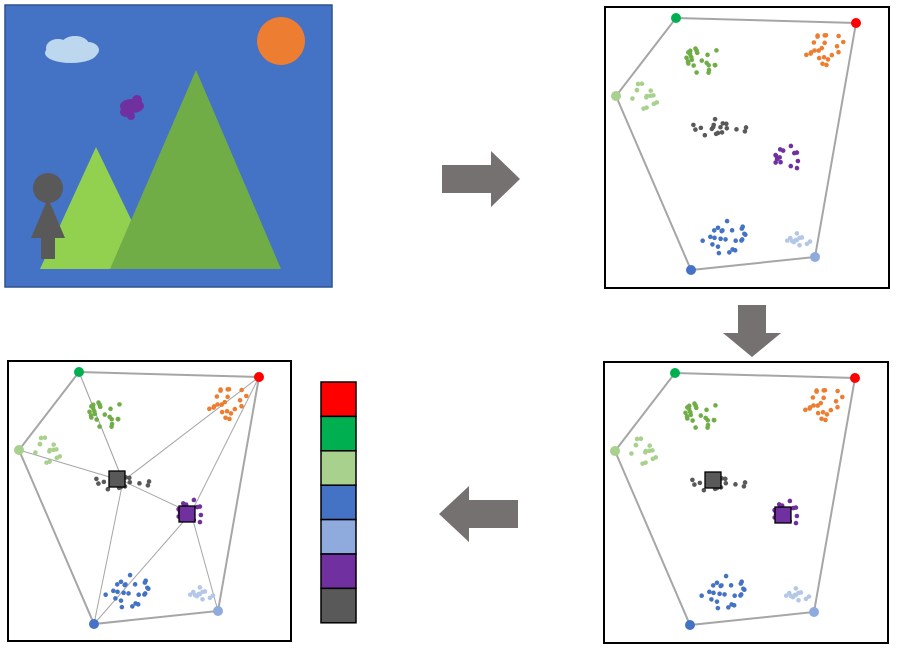  What do you see at coordinates (856, 23) in the screenshot?
I see `hull-vertex-red` at bounding box center [856, 23].